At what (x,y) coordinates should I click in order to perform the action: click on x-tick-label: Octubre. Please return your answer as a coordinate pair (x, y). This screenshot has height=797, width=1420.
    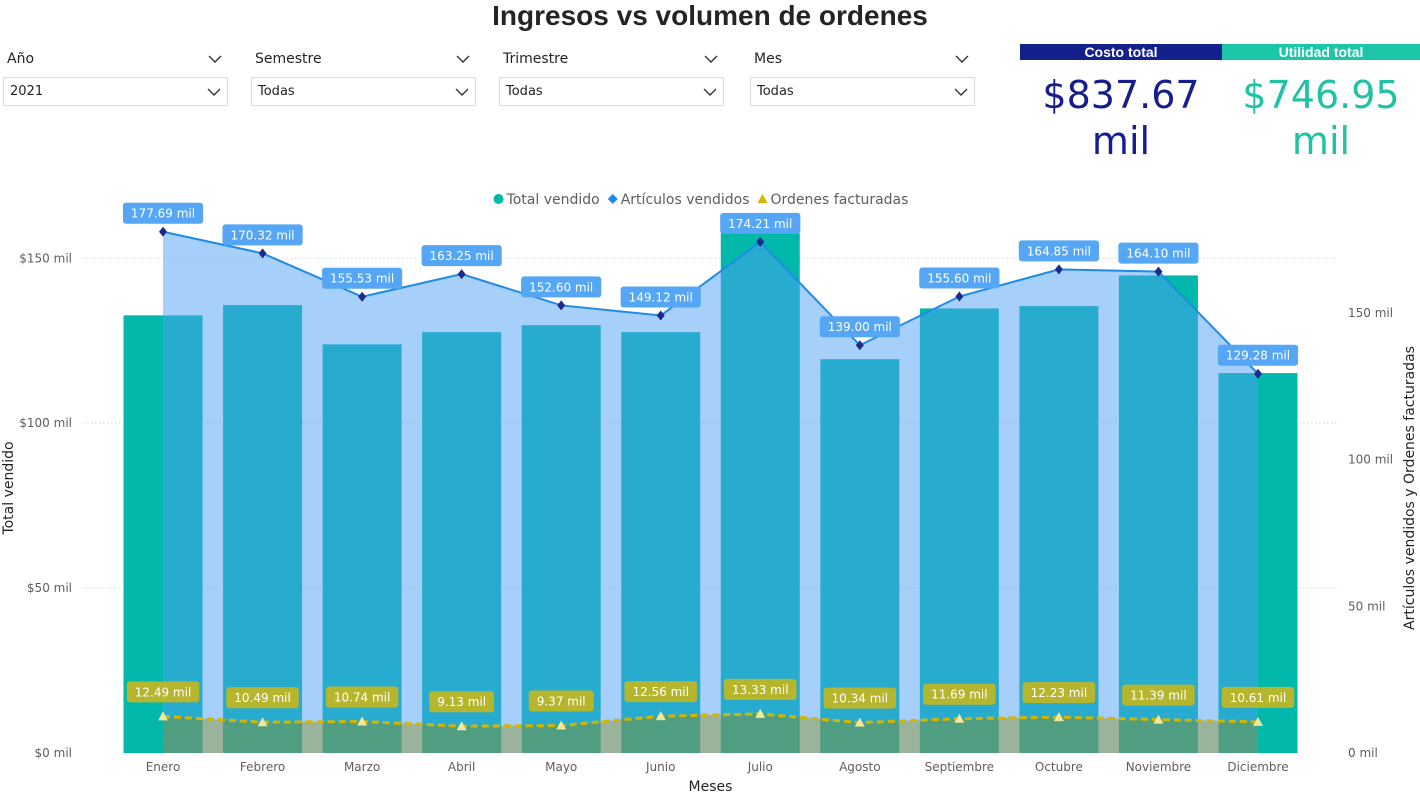
    Looking at the image, I should click on (1059, 767).